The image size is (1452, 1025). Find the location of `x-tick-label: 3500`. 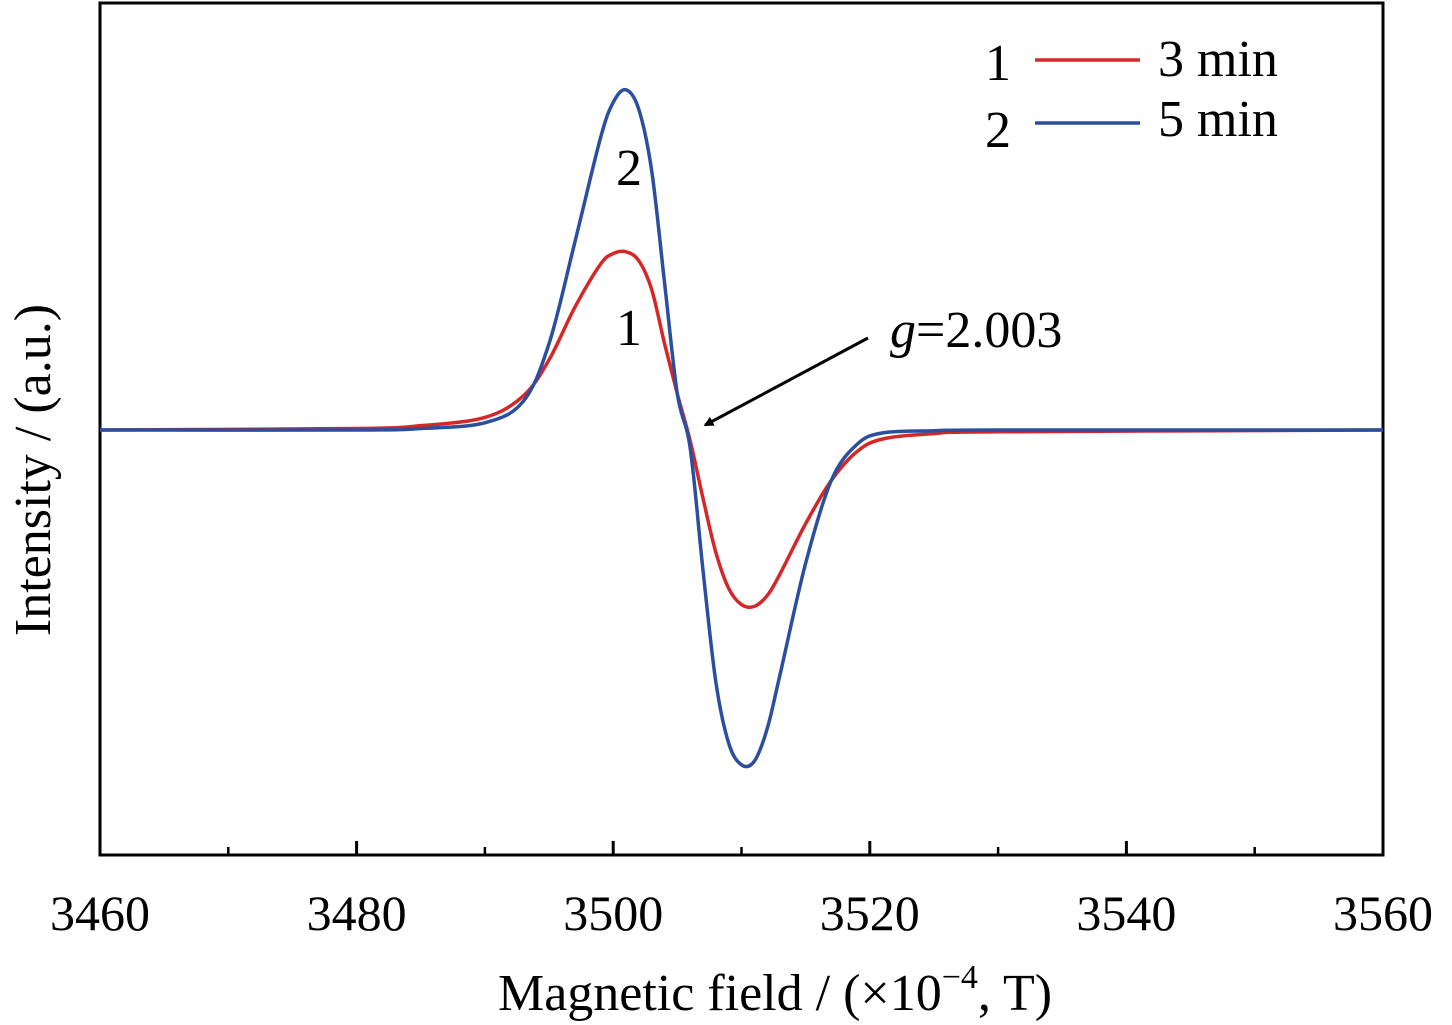

x-tick-label: 3500 is located at coordinates (613, 913).